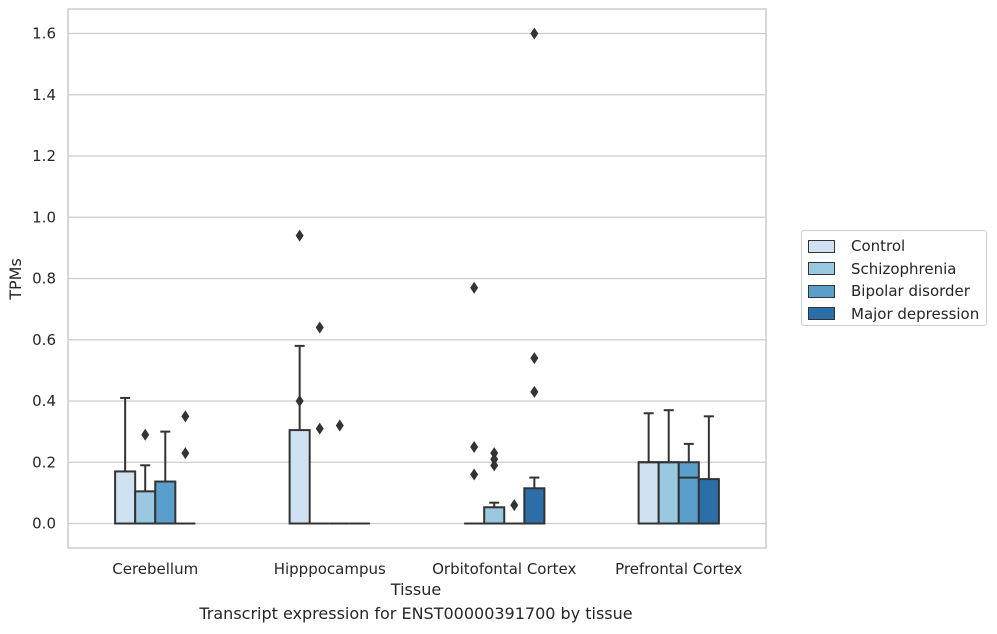 The height and width of the screenshot is (634, 997). I want to click on legend-item: Control, so click(897, 246).